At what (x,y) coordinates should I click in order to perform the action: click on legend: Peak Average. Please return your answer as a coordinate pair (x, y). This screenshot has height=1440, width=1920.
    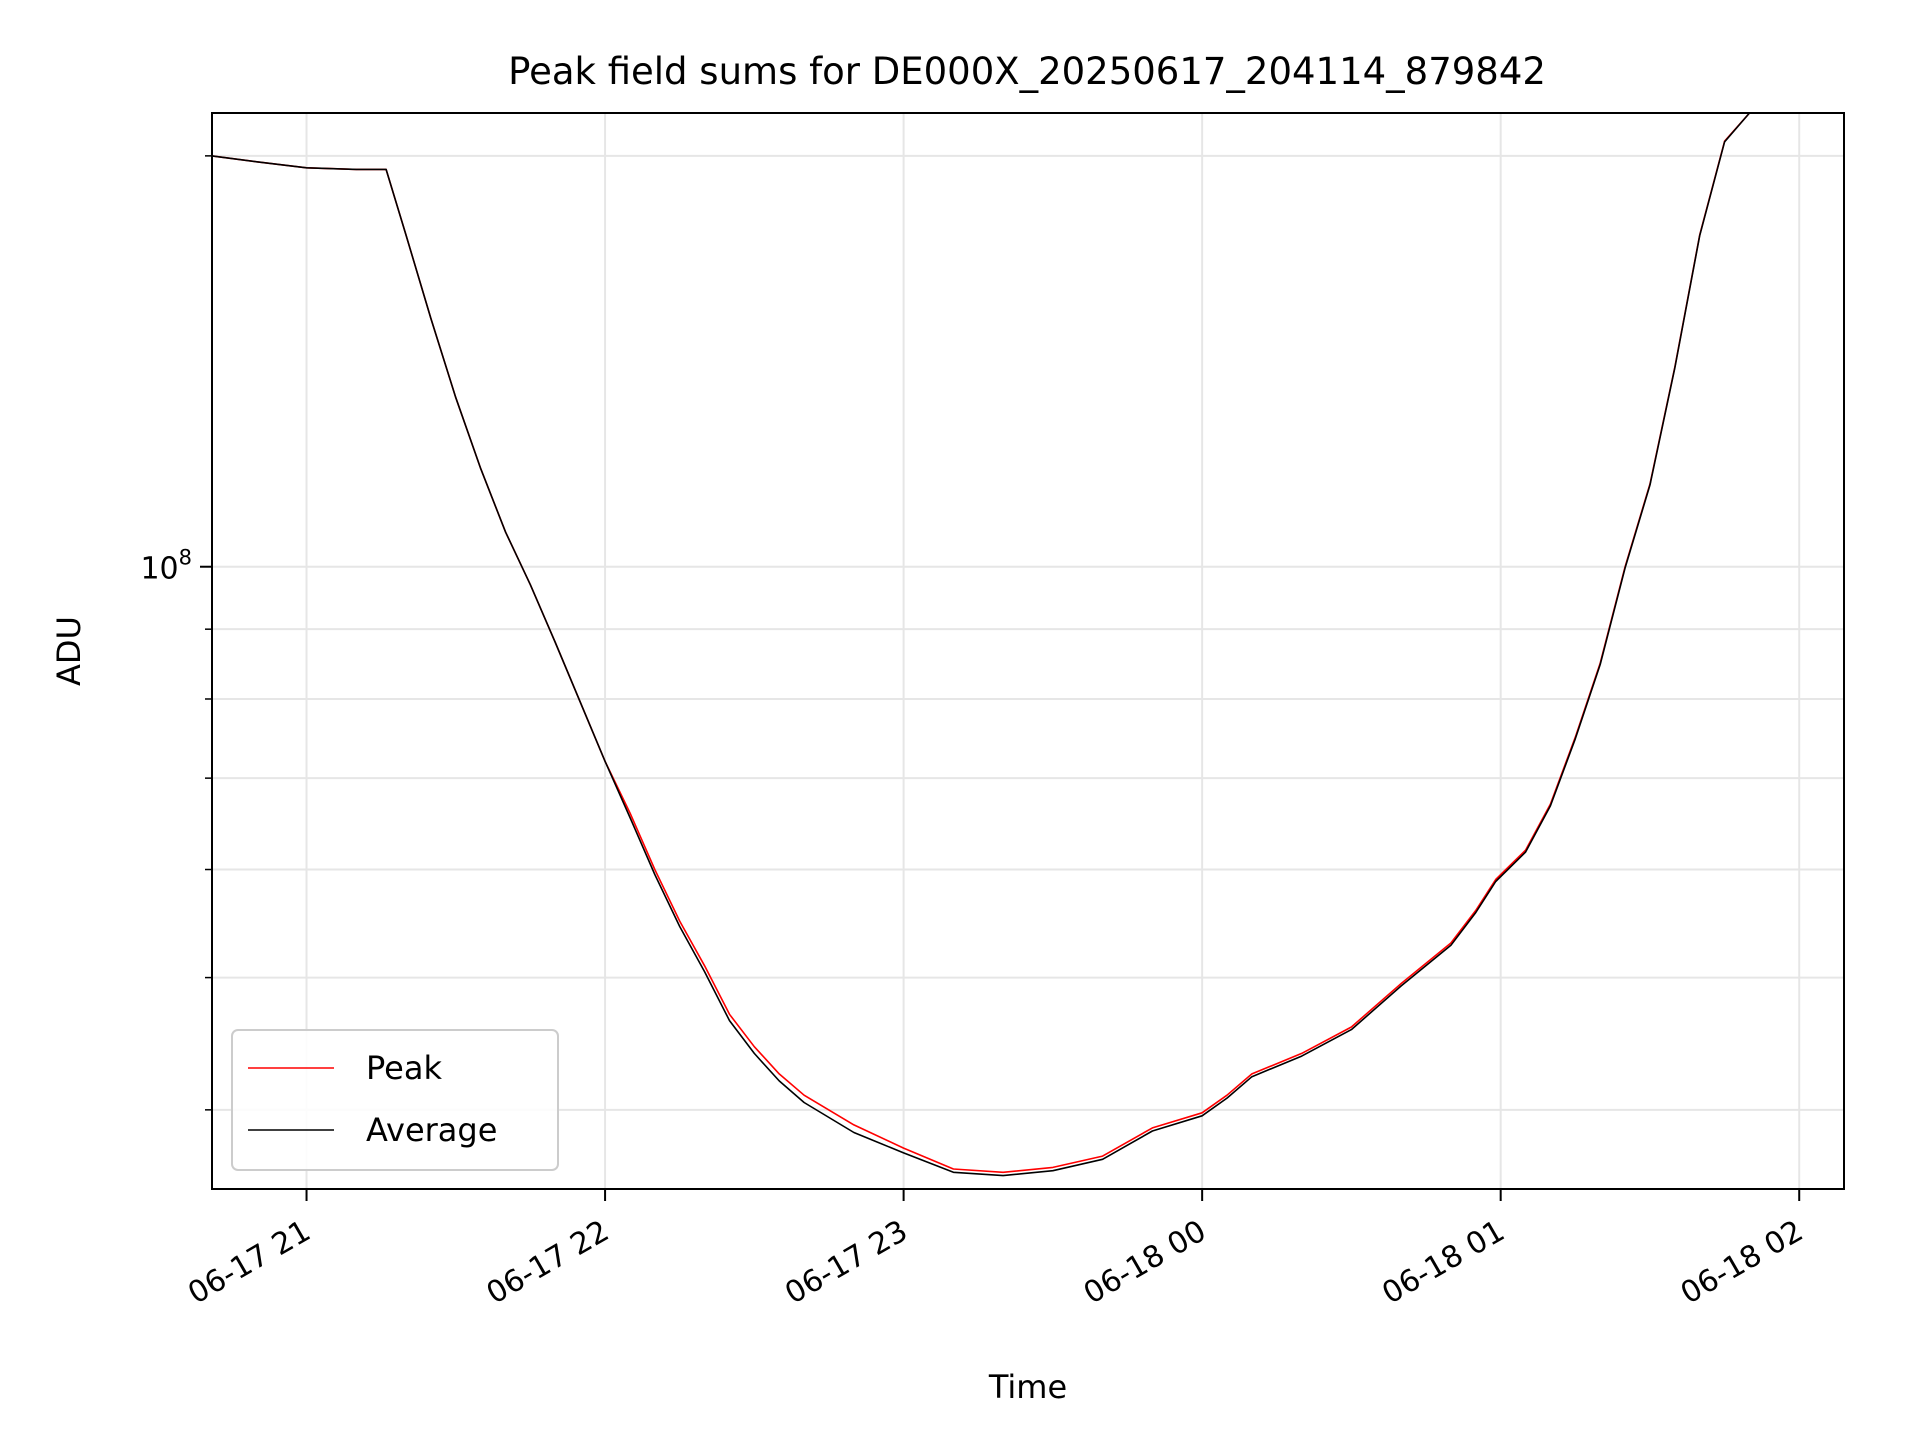
    Looking at the image, I should click on (395, 1100).